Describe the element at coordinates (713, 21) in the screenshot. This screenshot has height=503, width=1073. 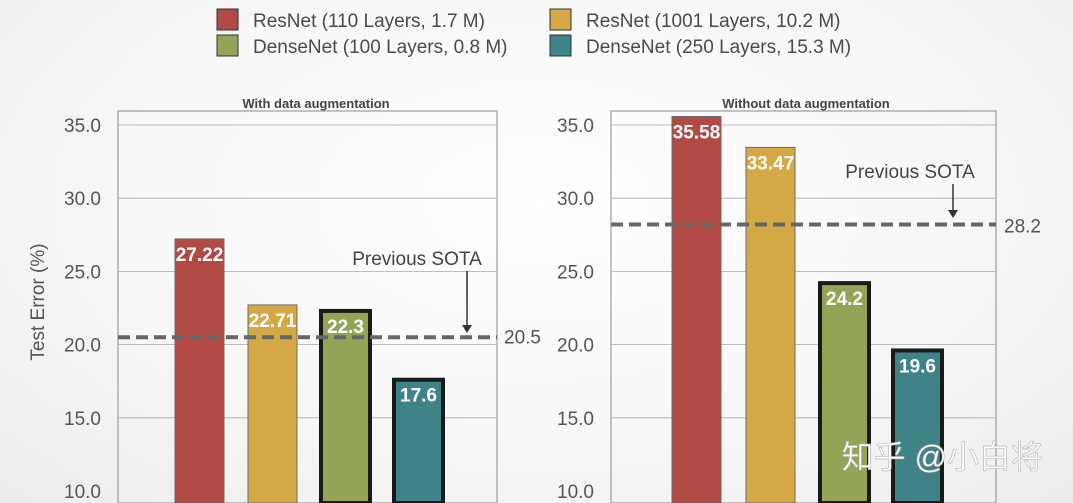
I see `legend-label: ResNet (1001 Layers, 10.2 M)` at that location.